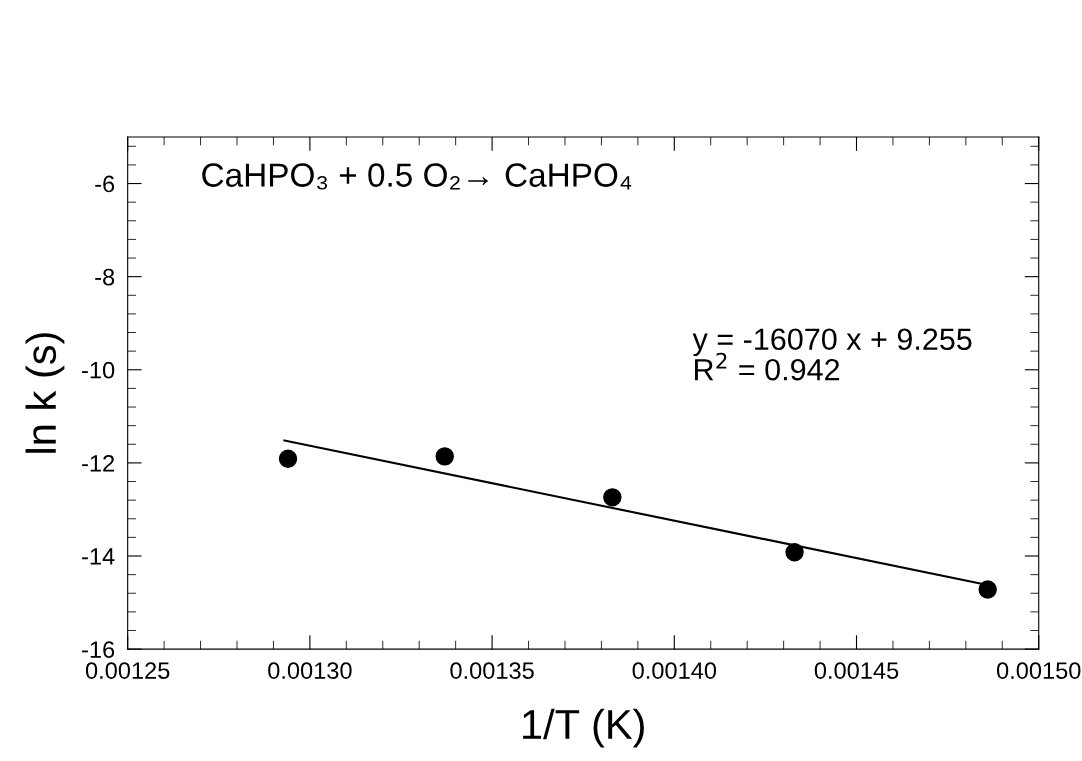 The height and width of the screenshot is (761, 1082). What do you see at coordinates (674, 670) in the screenshot?
I see `x-tick-label: 0.00140` at bounding box center [674, 670].